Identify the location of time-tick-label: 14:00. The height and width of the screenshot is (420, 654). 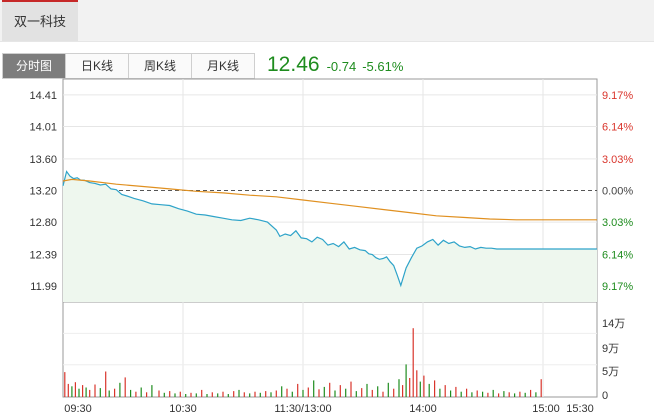
(423, 409).